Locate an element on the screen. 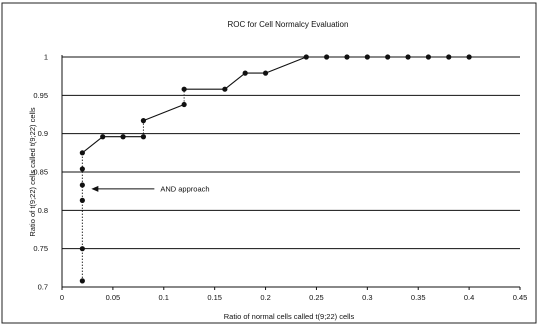  x-tick-label: 0.25 is located at coordinates (316, 297).